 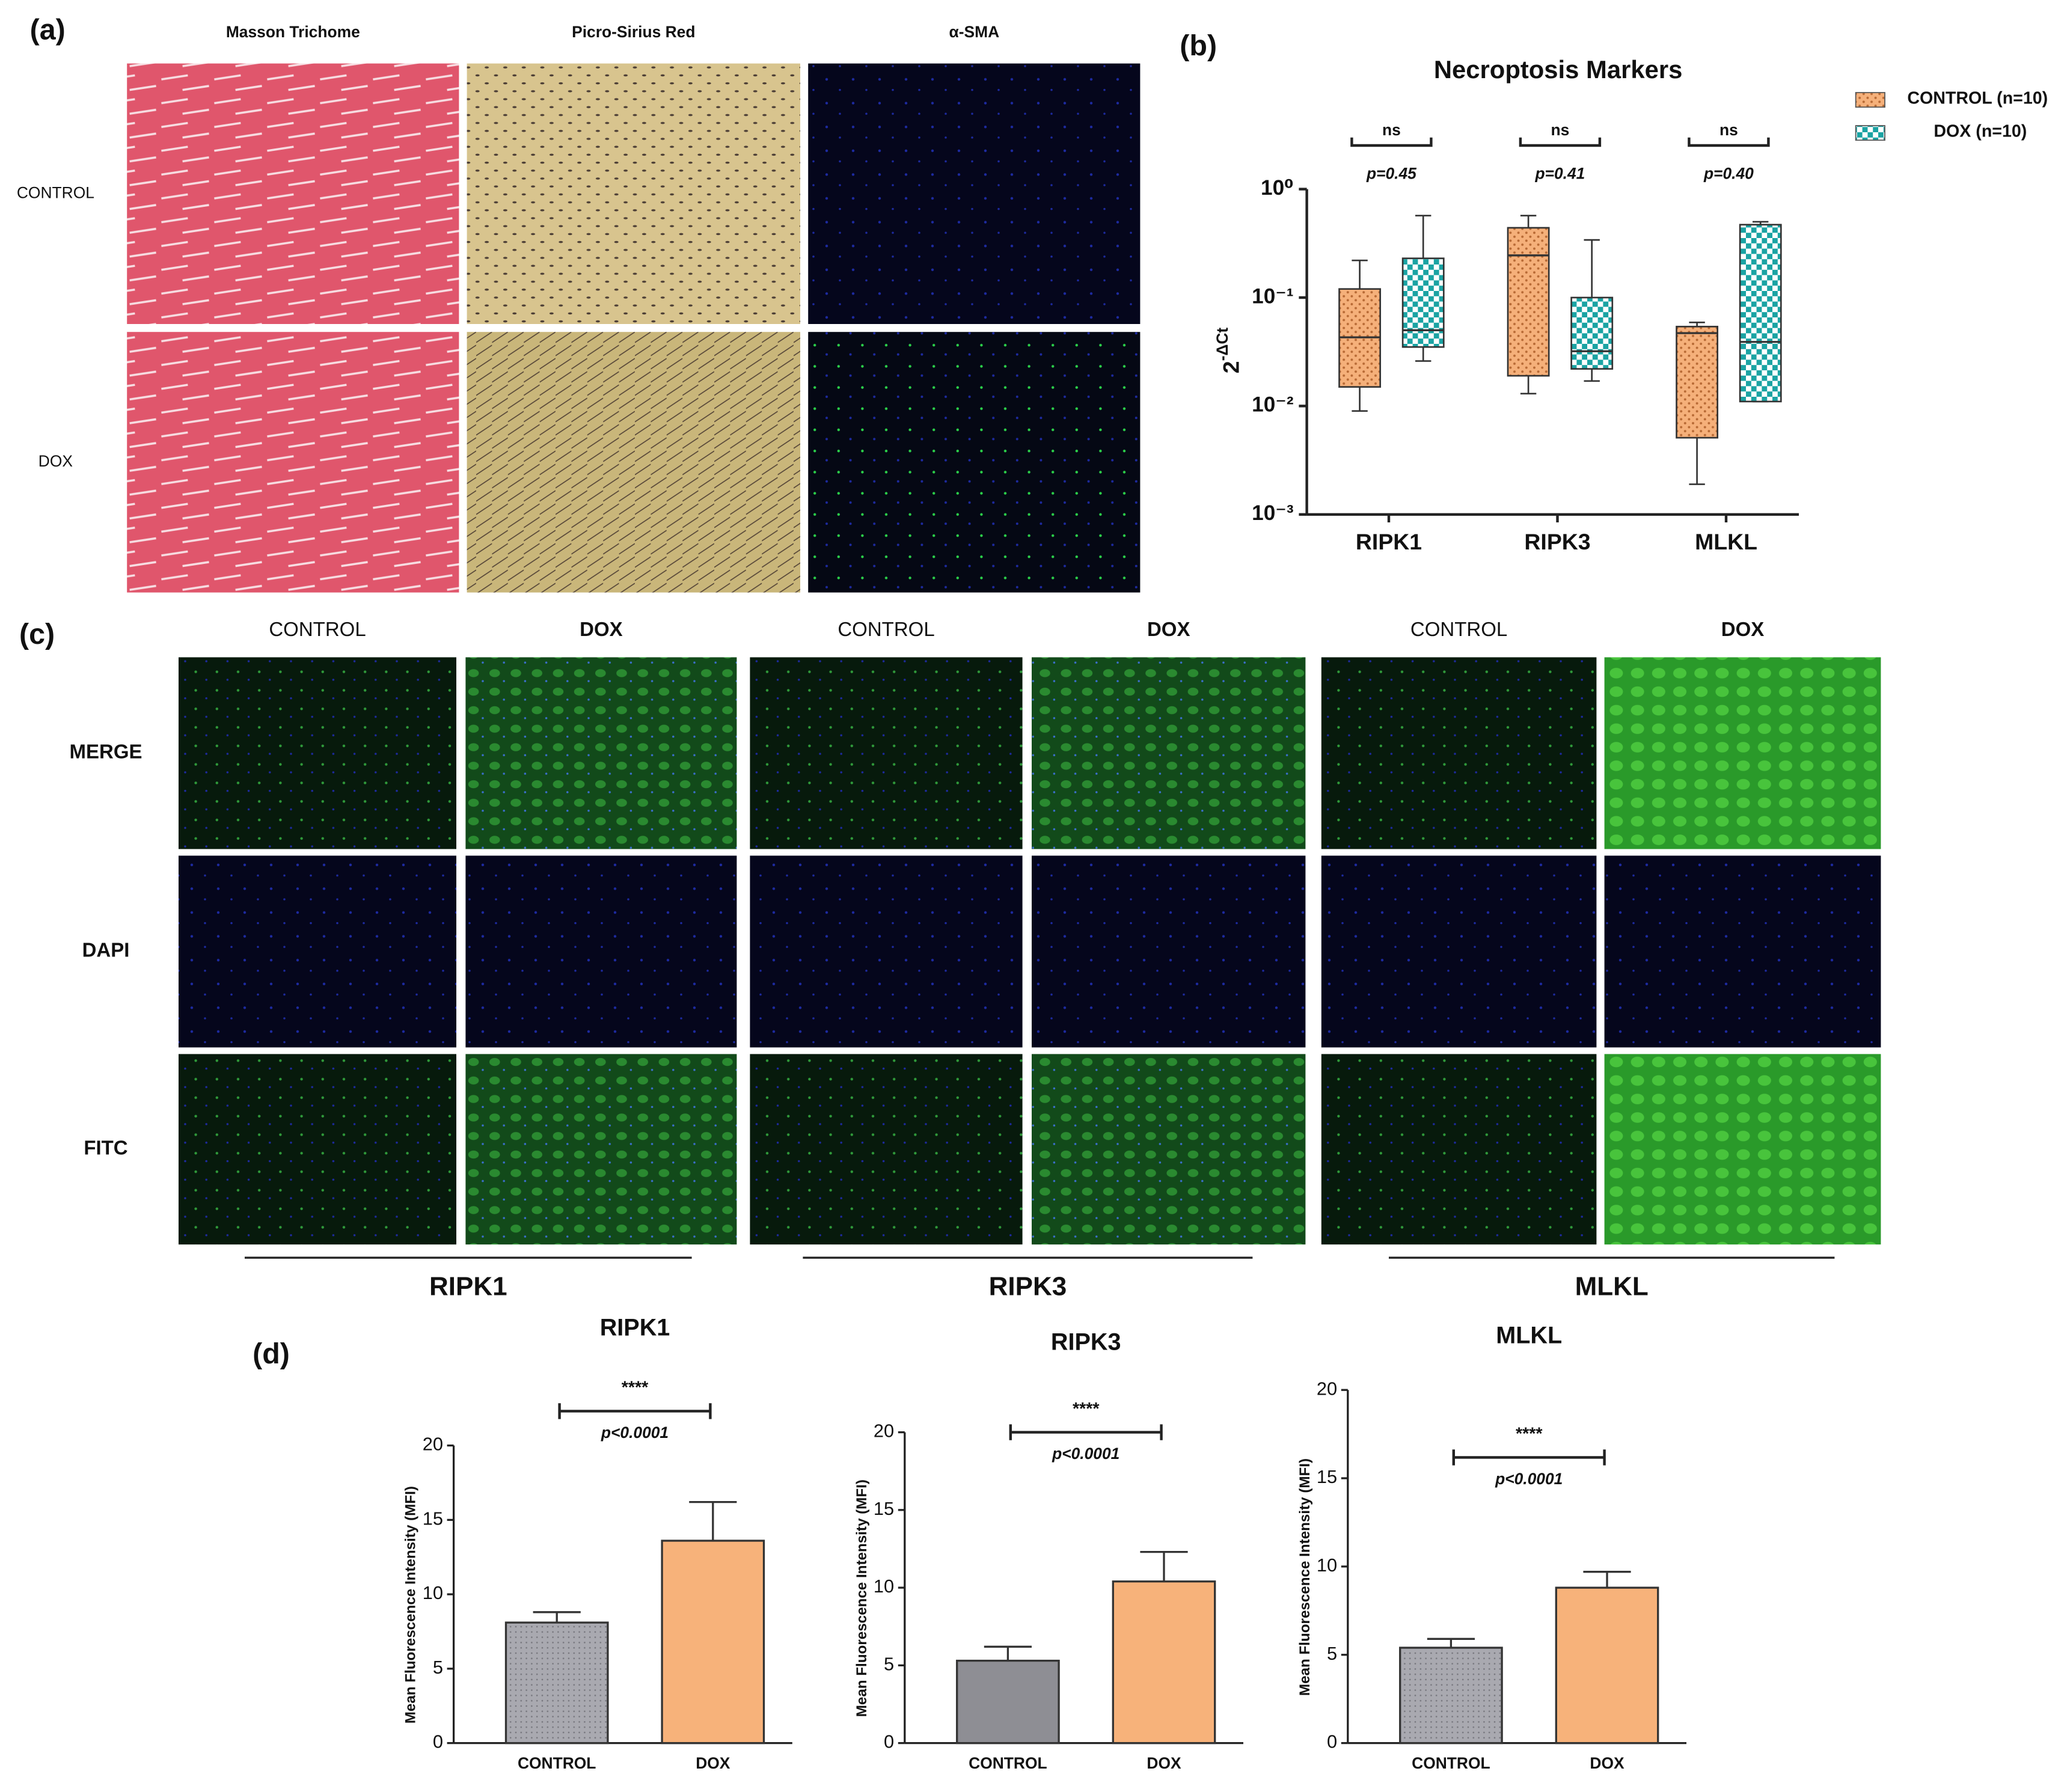 What do you see at coordinates (1272, 513) in the screenshot?
I see `y-tick-label: 10⁻³` at bounding box center [1272, 513].